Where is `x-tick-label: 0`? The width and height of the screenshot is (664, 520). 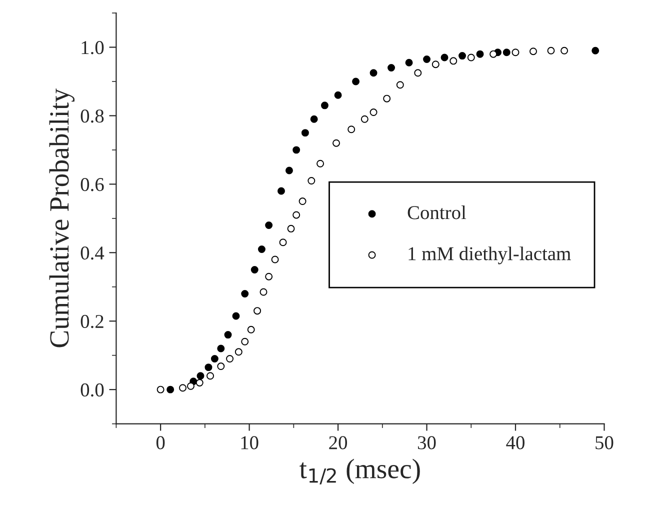 x-tick-label: 0 is located at coordinates (160, 443).